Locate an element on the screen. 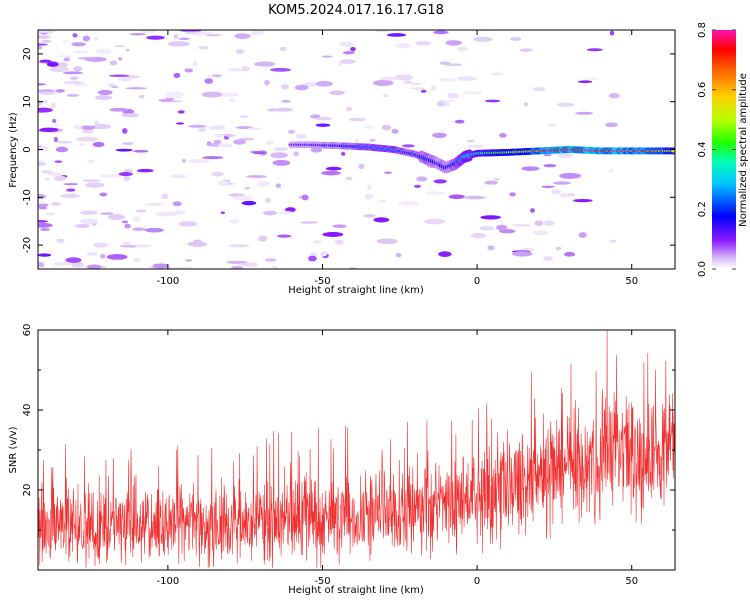  x-tick-label: 50 is located at coordinates (631, 581).